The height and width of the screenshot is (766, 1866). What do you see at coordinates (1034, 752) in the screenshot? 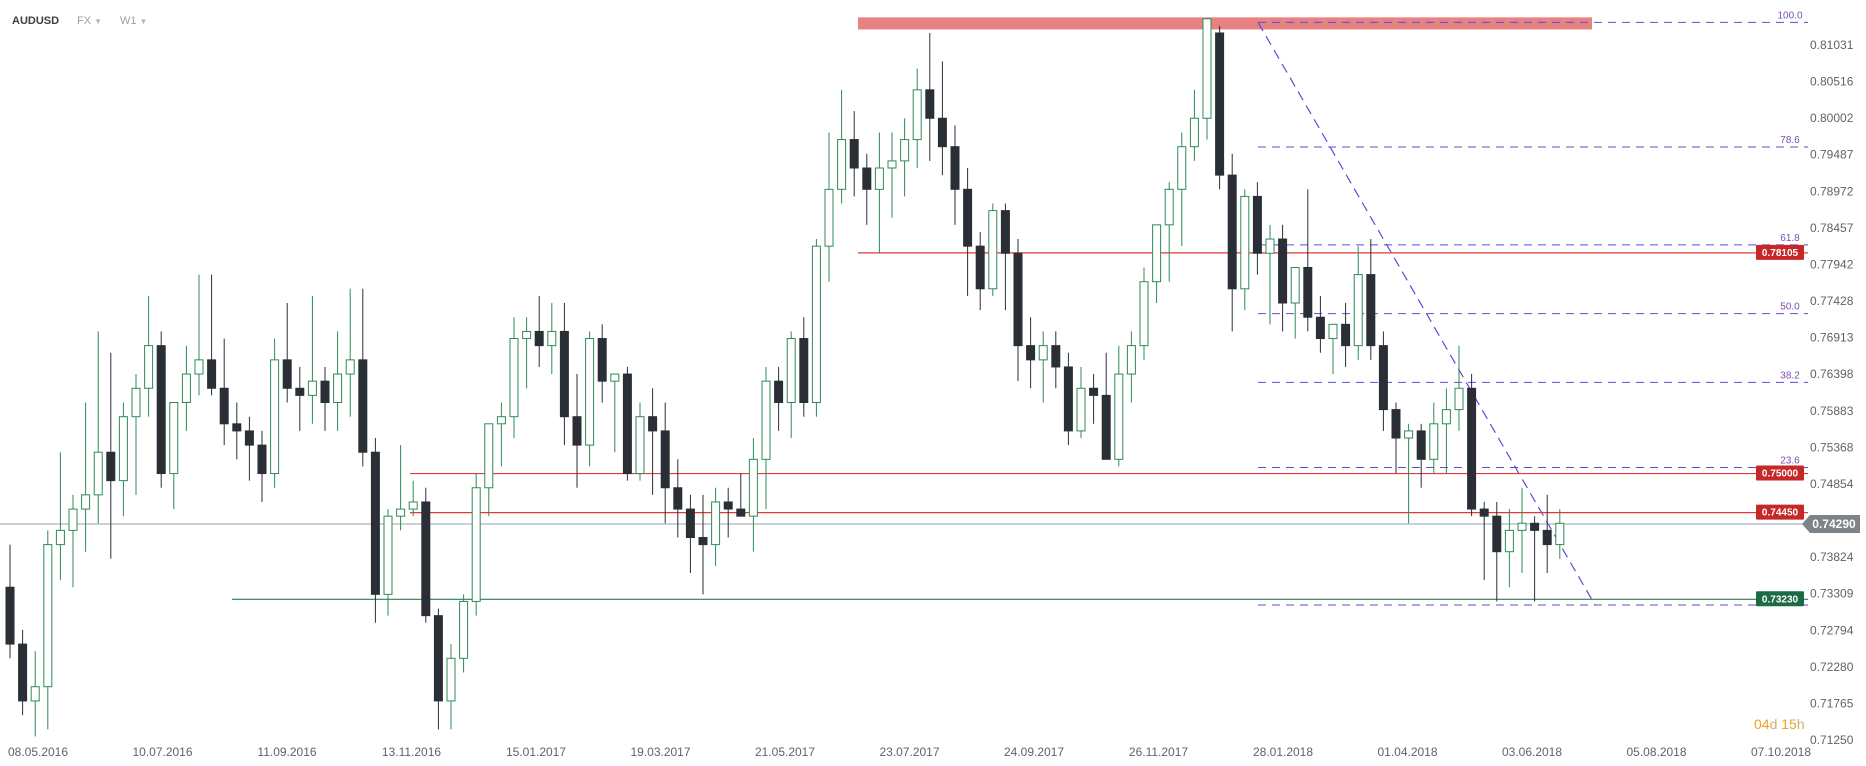
I see `x-tick-label: 24.09.2017` at bounding box center [1034, 752].